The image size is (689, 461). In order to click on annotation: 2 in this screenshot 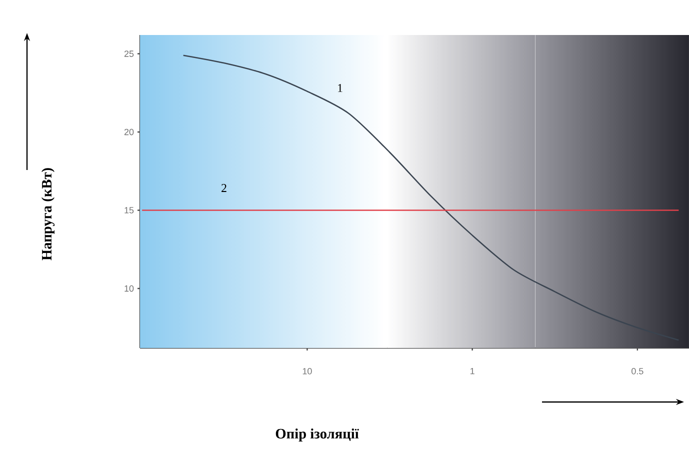, I will do `click(224, 188)`.